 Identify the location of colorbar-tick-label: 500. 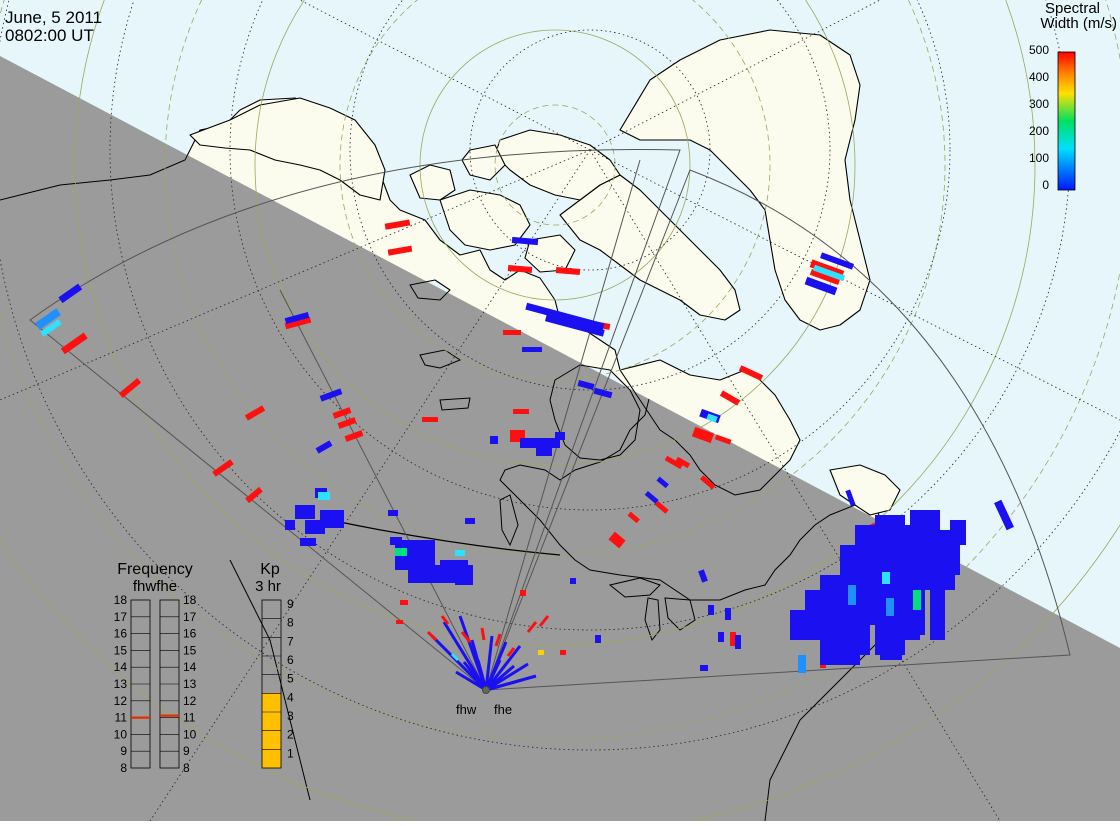
(1039, 50).